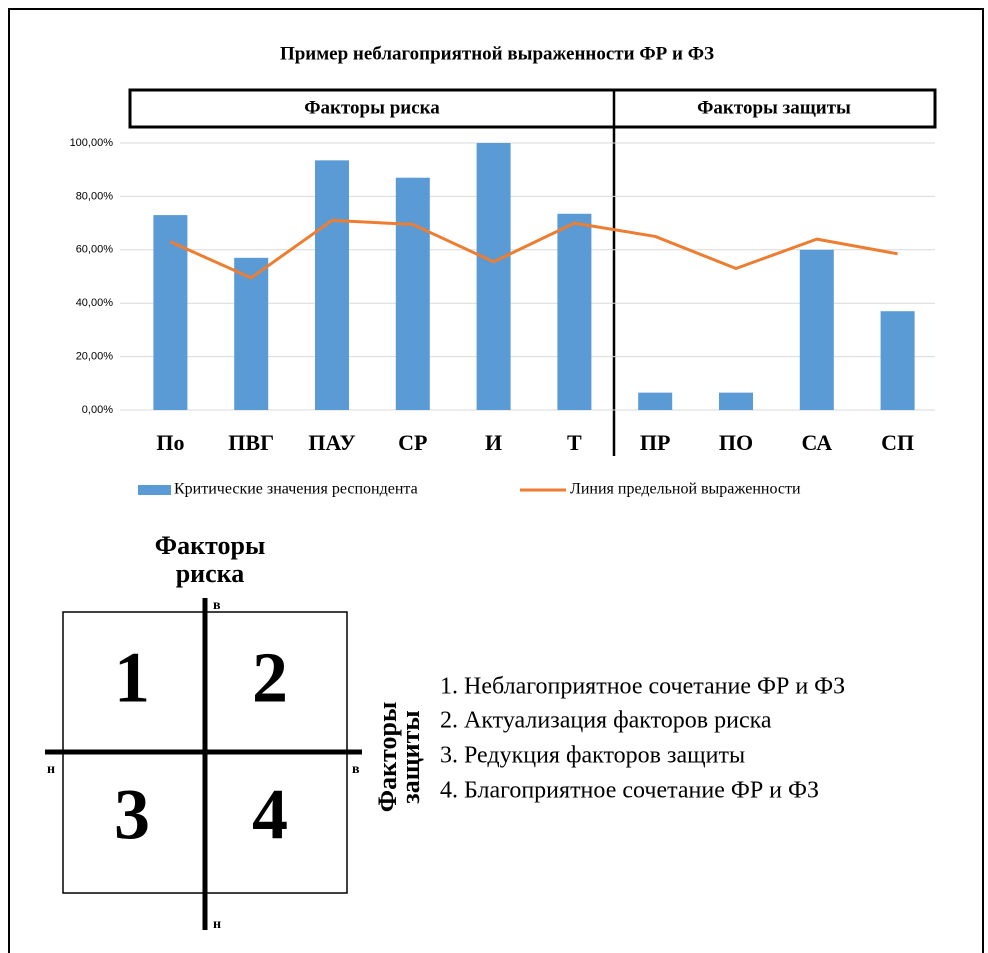 This screenshot has width=988, height=953. What do you see at coordinates (270, 815) in the screenshot?
I see `quadrant-number: 4` at bounding box center [270, 815].